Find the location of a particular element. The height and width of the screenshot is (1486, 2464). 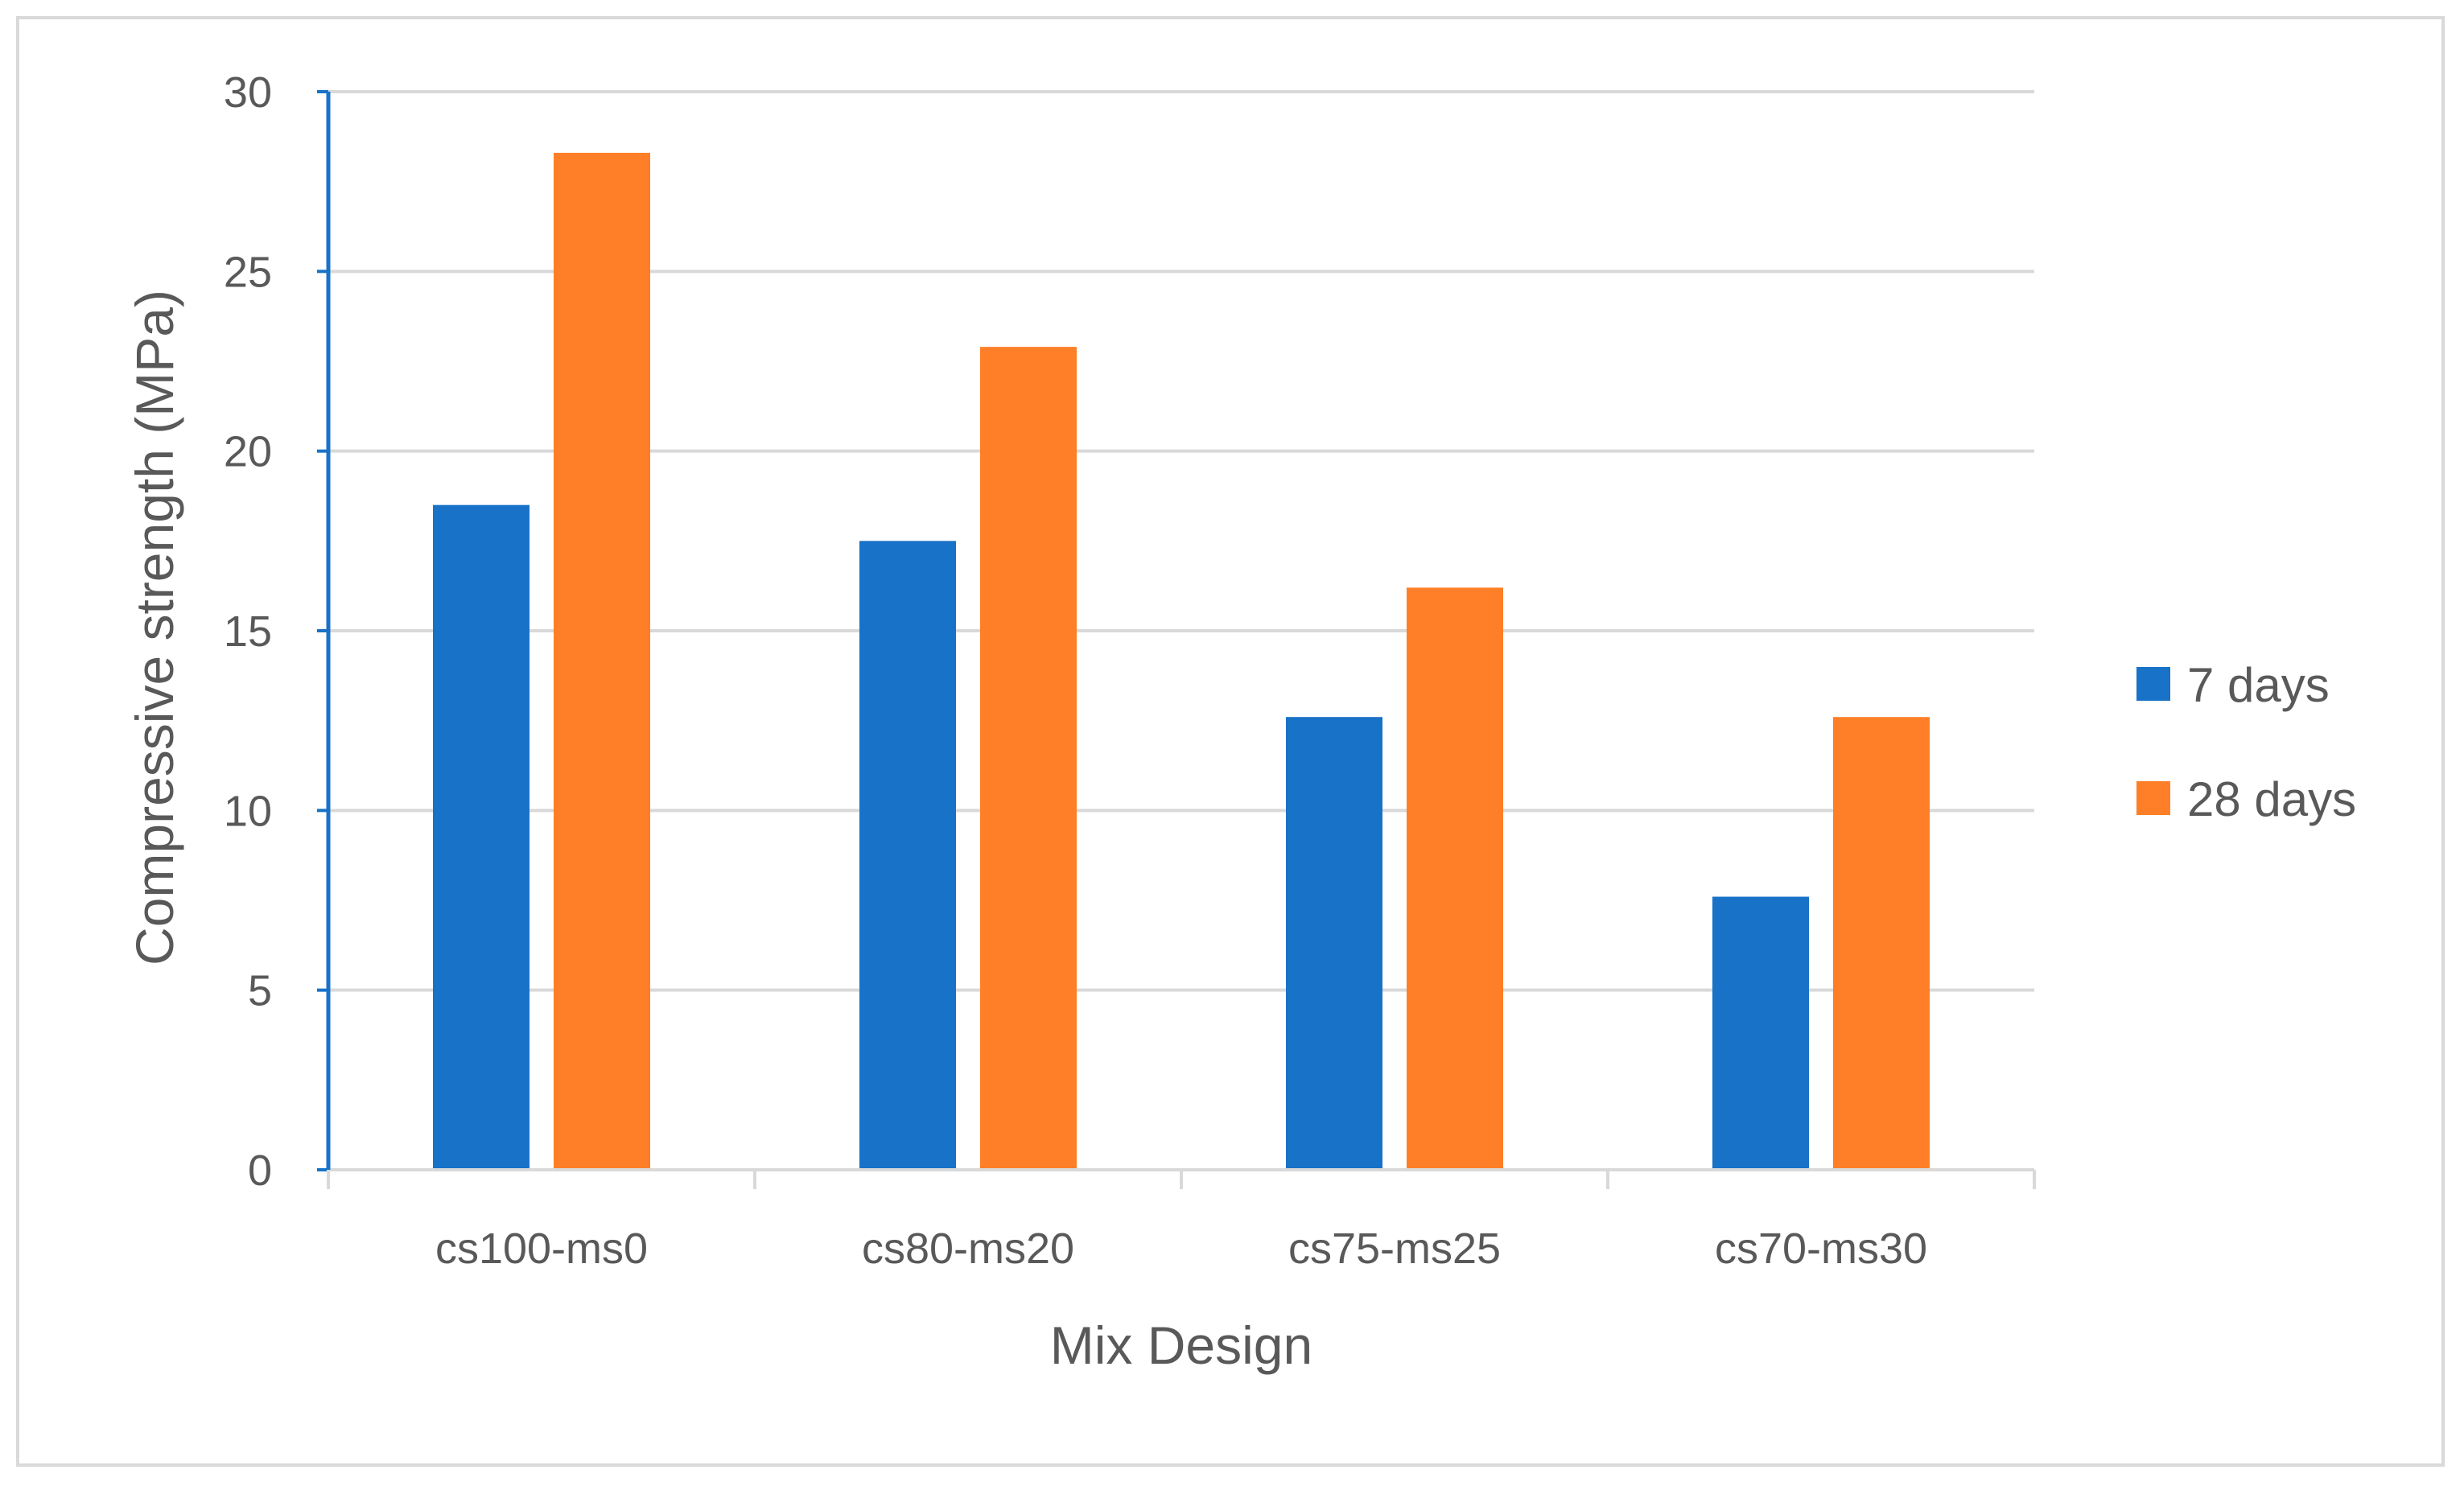

x-tick-label-cs100-ms0: cs100-ms0 is located at coordinates (541, 1249).